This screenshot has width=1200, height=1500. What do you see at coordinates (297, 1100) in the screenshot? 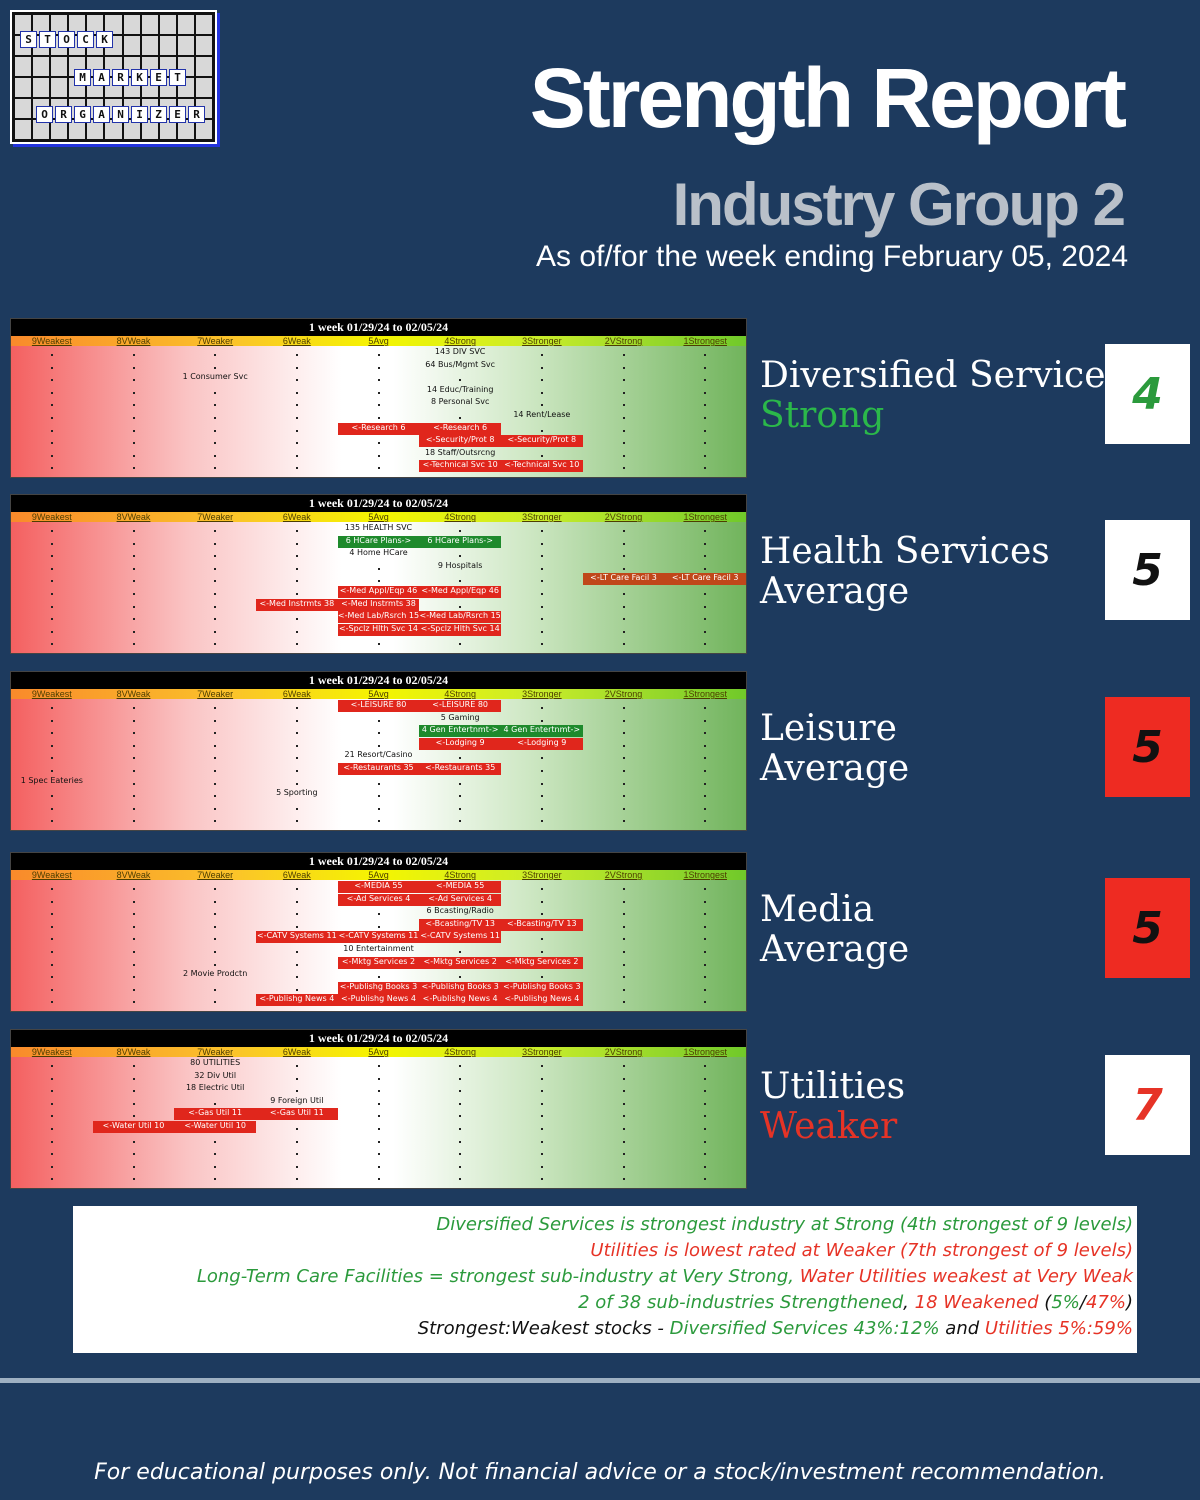
I see `sub-industry-entry: 9 Foreign Util` at bounding box center [297, 1100].